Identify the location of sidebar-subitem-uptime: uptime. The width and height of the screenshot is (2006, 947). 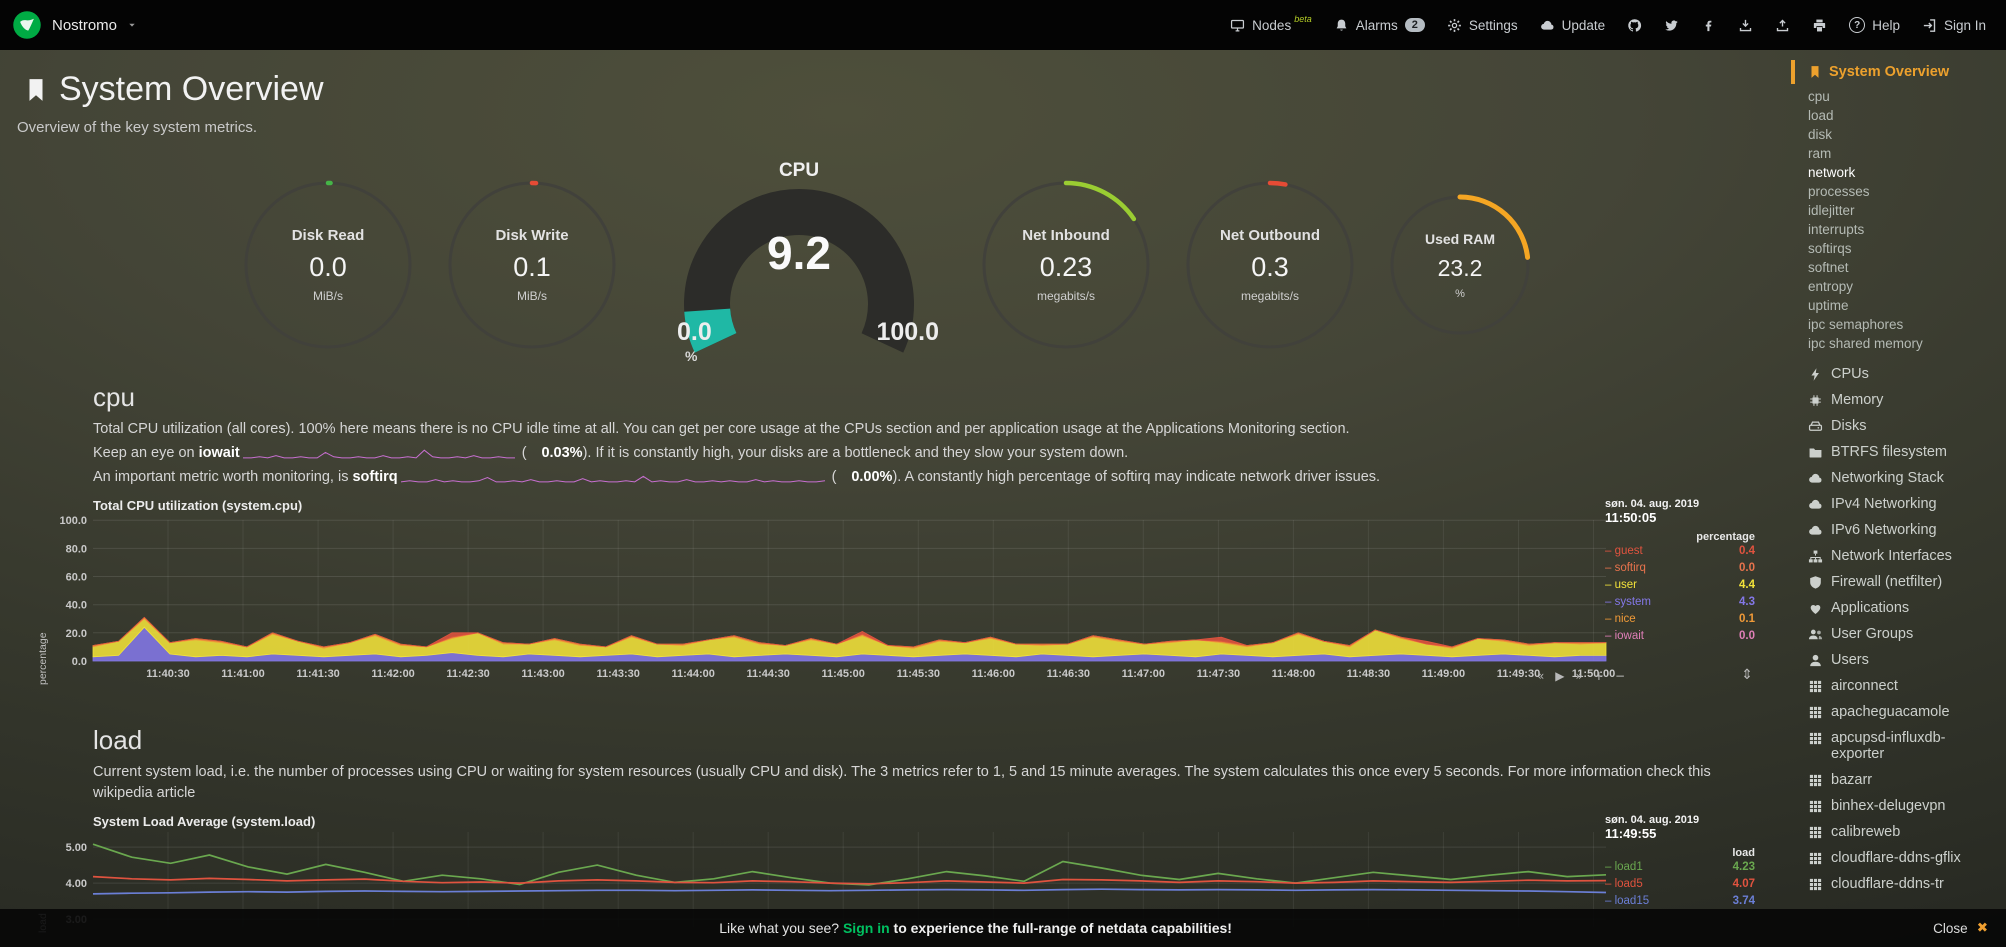
(1828, 305).